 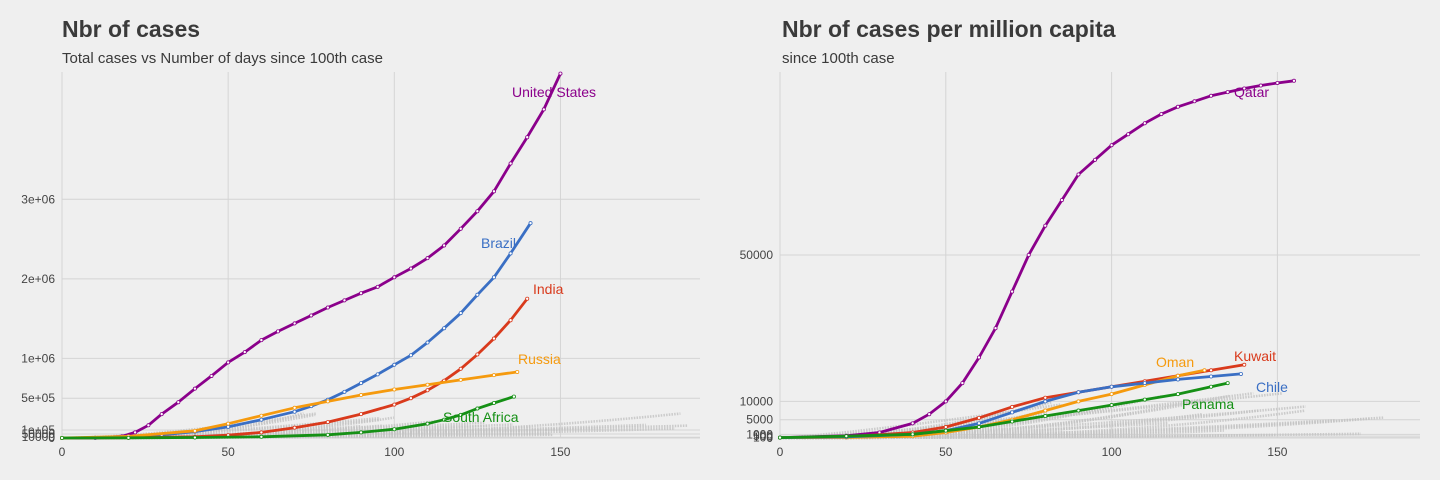 What do you see at coordinates (131, 29) in the screenshot?
I see `chart-title: Nbr of cases` at bounding box center [131, 29].